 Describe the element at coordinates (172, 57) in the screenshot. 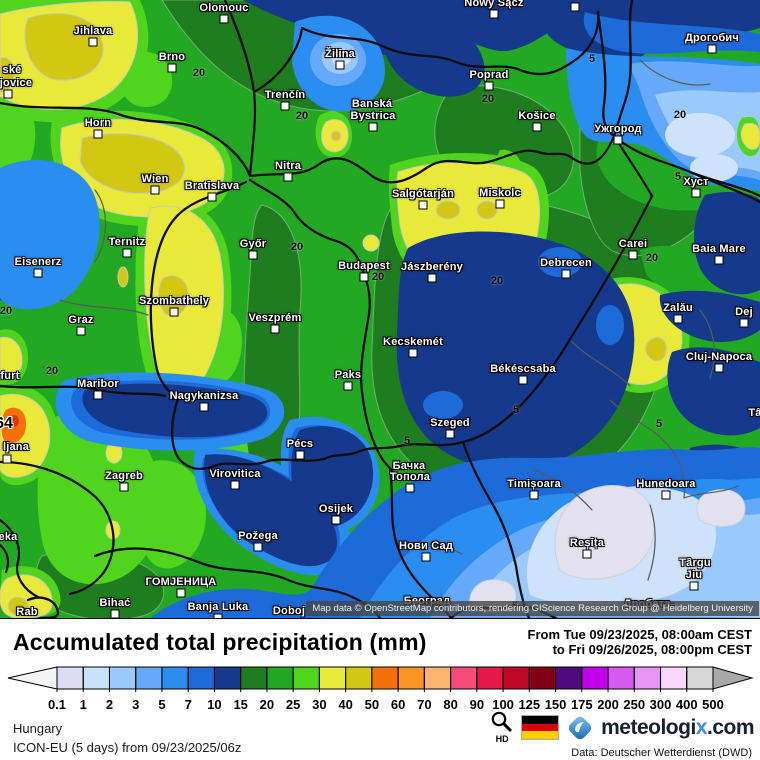

I see `city-label: Brno` at that location.